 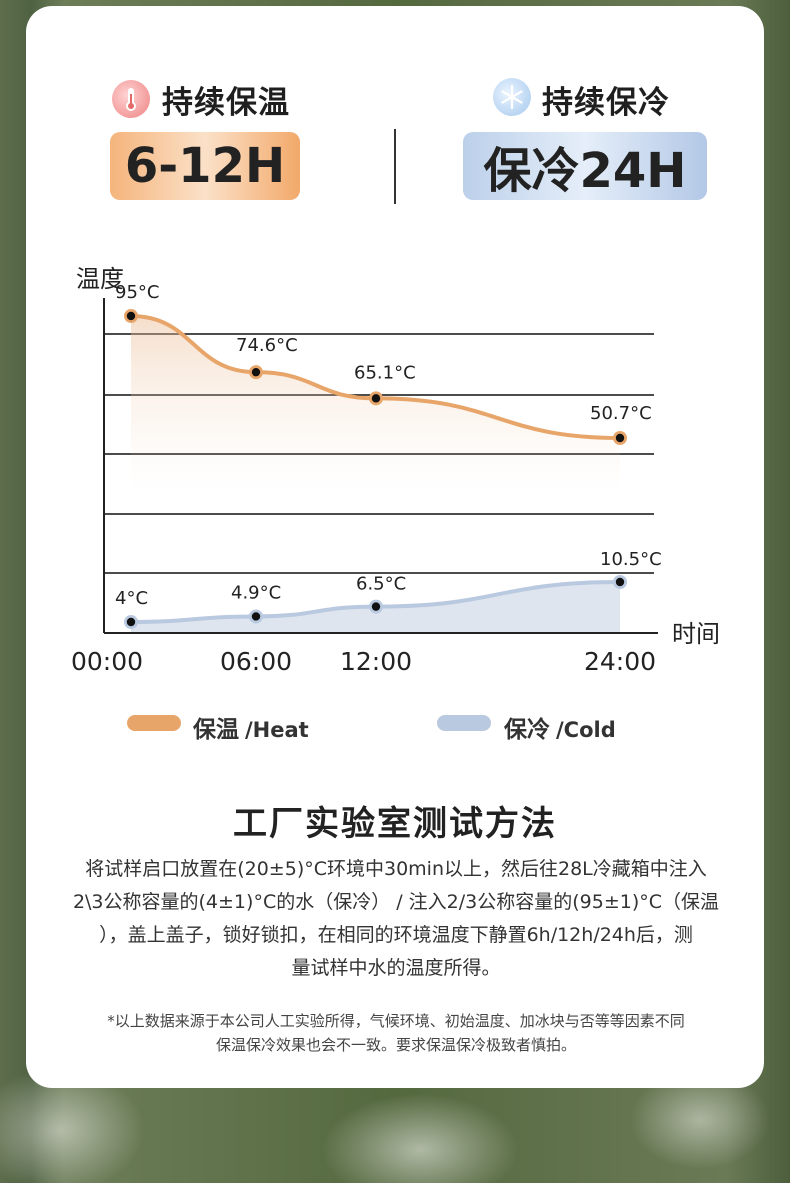 I want to click on snowflake-icon, so click(x=512, y=97).